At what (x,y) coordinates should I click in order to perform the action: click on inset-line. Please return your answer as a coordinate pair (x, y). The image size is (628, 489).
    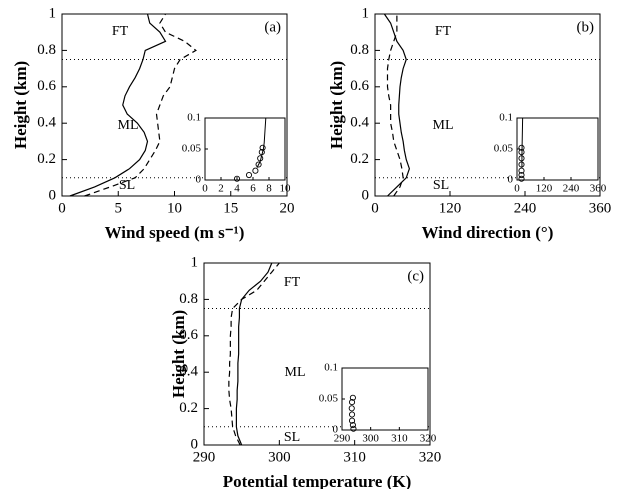
    Looking at the image, I should click on (522, 142).